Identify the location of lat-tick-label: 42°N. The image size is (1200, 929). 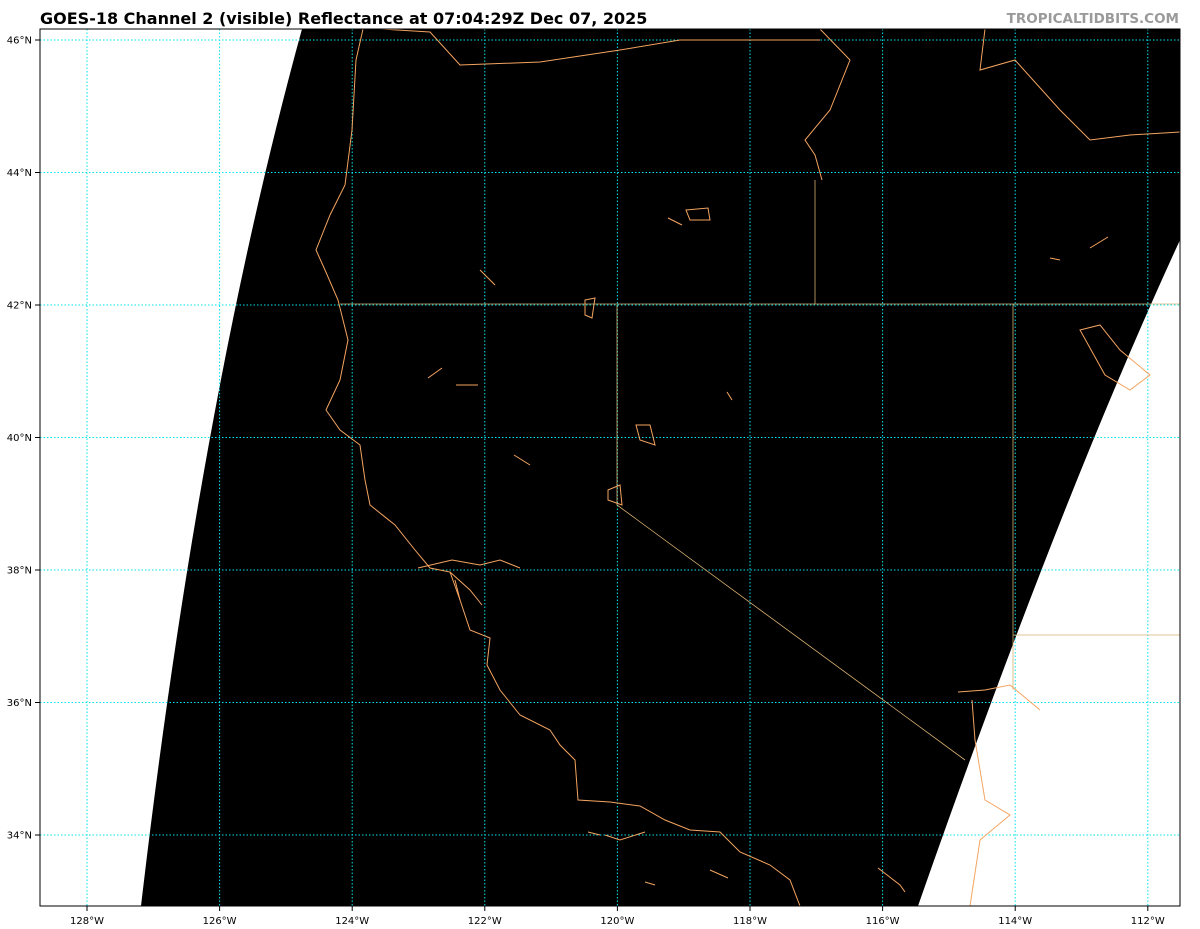
(19, 306).